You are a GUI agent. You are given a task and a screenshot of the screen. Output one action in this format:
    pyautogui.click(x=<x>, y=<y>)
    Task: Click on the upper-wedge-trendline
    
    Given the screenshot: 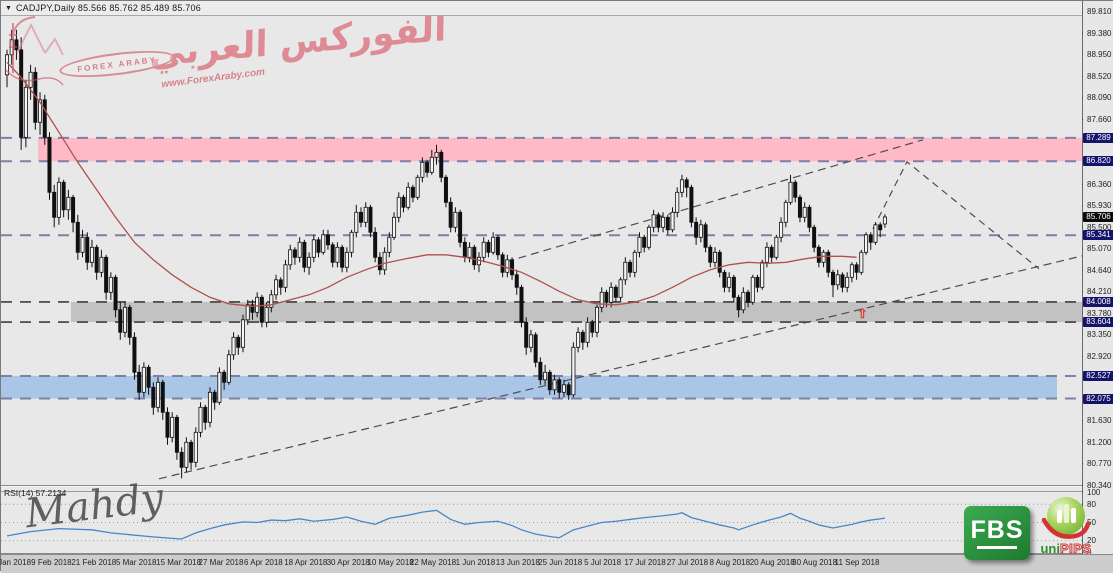 What is the action you would take?
    pyautogui.click(x=714, y=201)
    